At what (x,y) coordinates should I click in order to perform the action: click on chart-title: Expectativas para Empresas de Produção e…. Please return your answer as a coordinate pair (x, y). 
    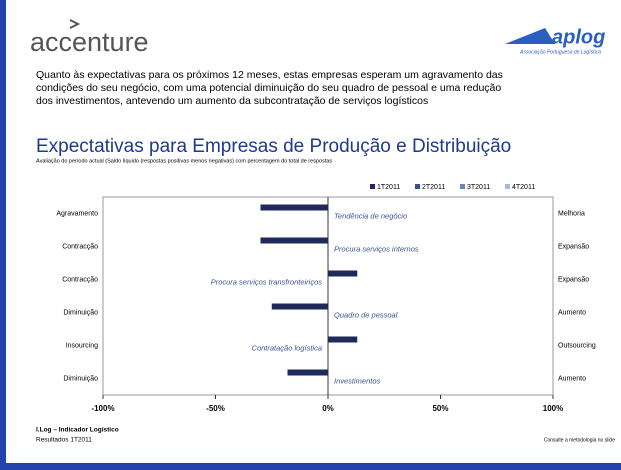
    Looking at the image, I should click on (273, 146).